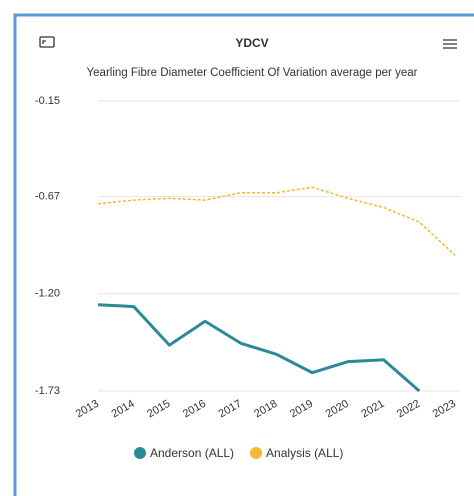 Image resolution: width=474 pixels, height=496 pixels. What do you see at coordinates (47, 101) in the screenshot?
I see `y-tick-label: -0.15` at bounding box center [47, 101].